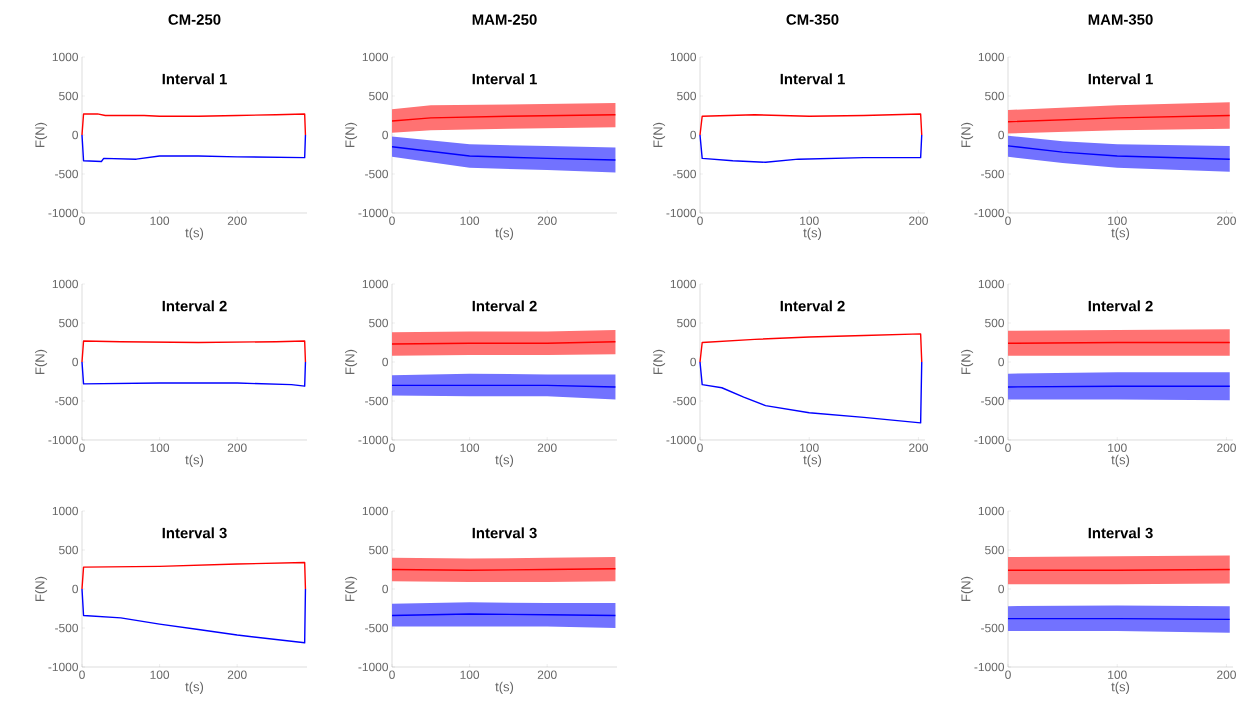  I want to click on chart-title: MAM-350, so click(1120, 19).